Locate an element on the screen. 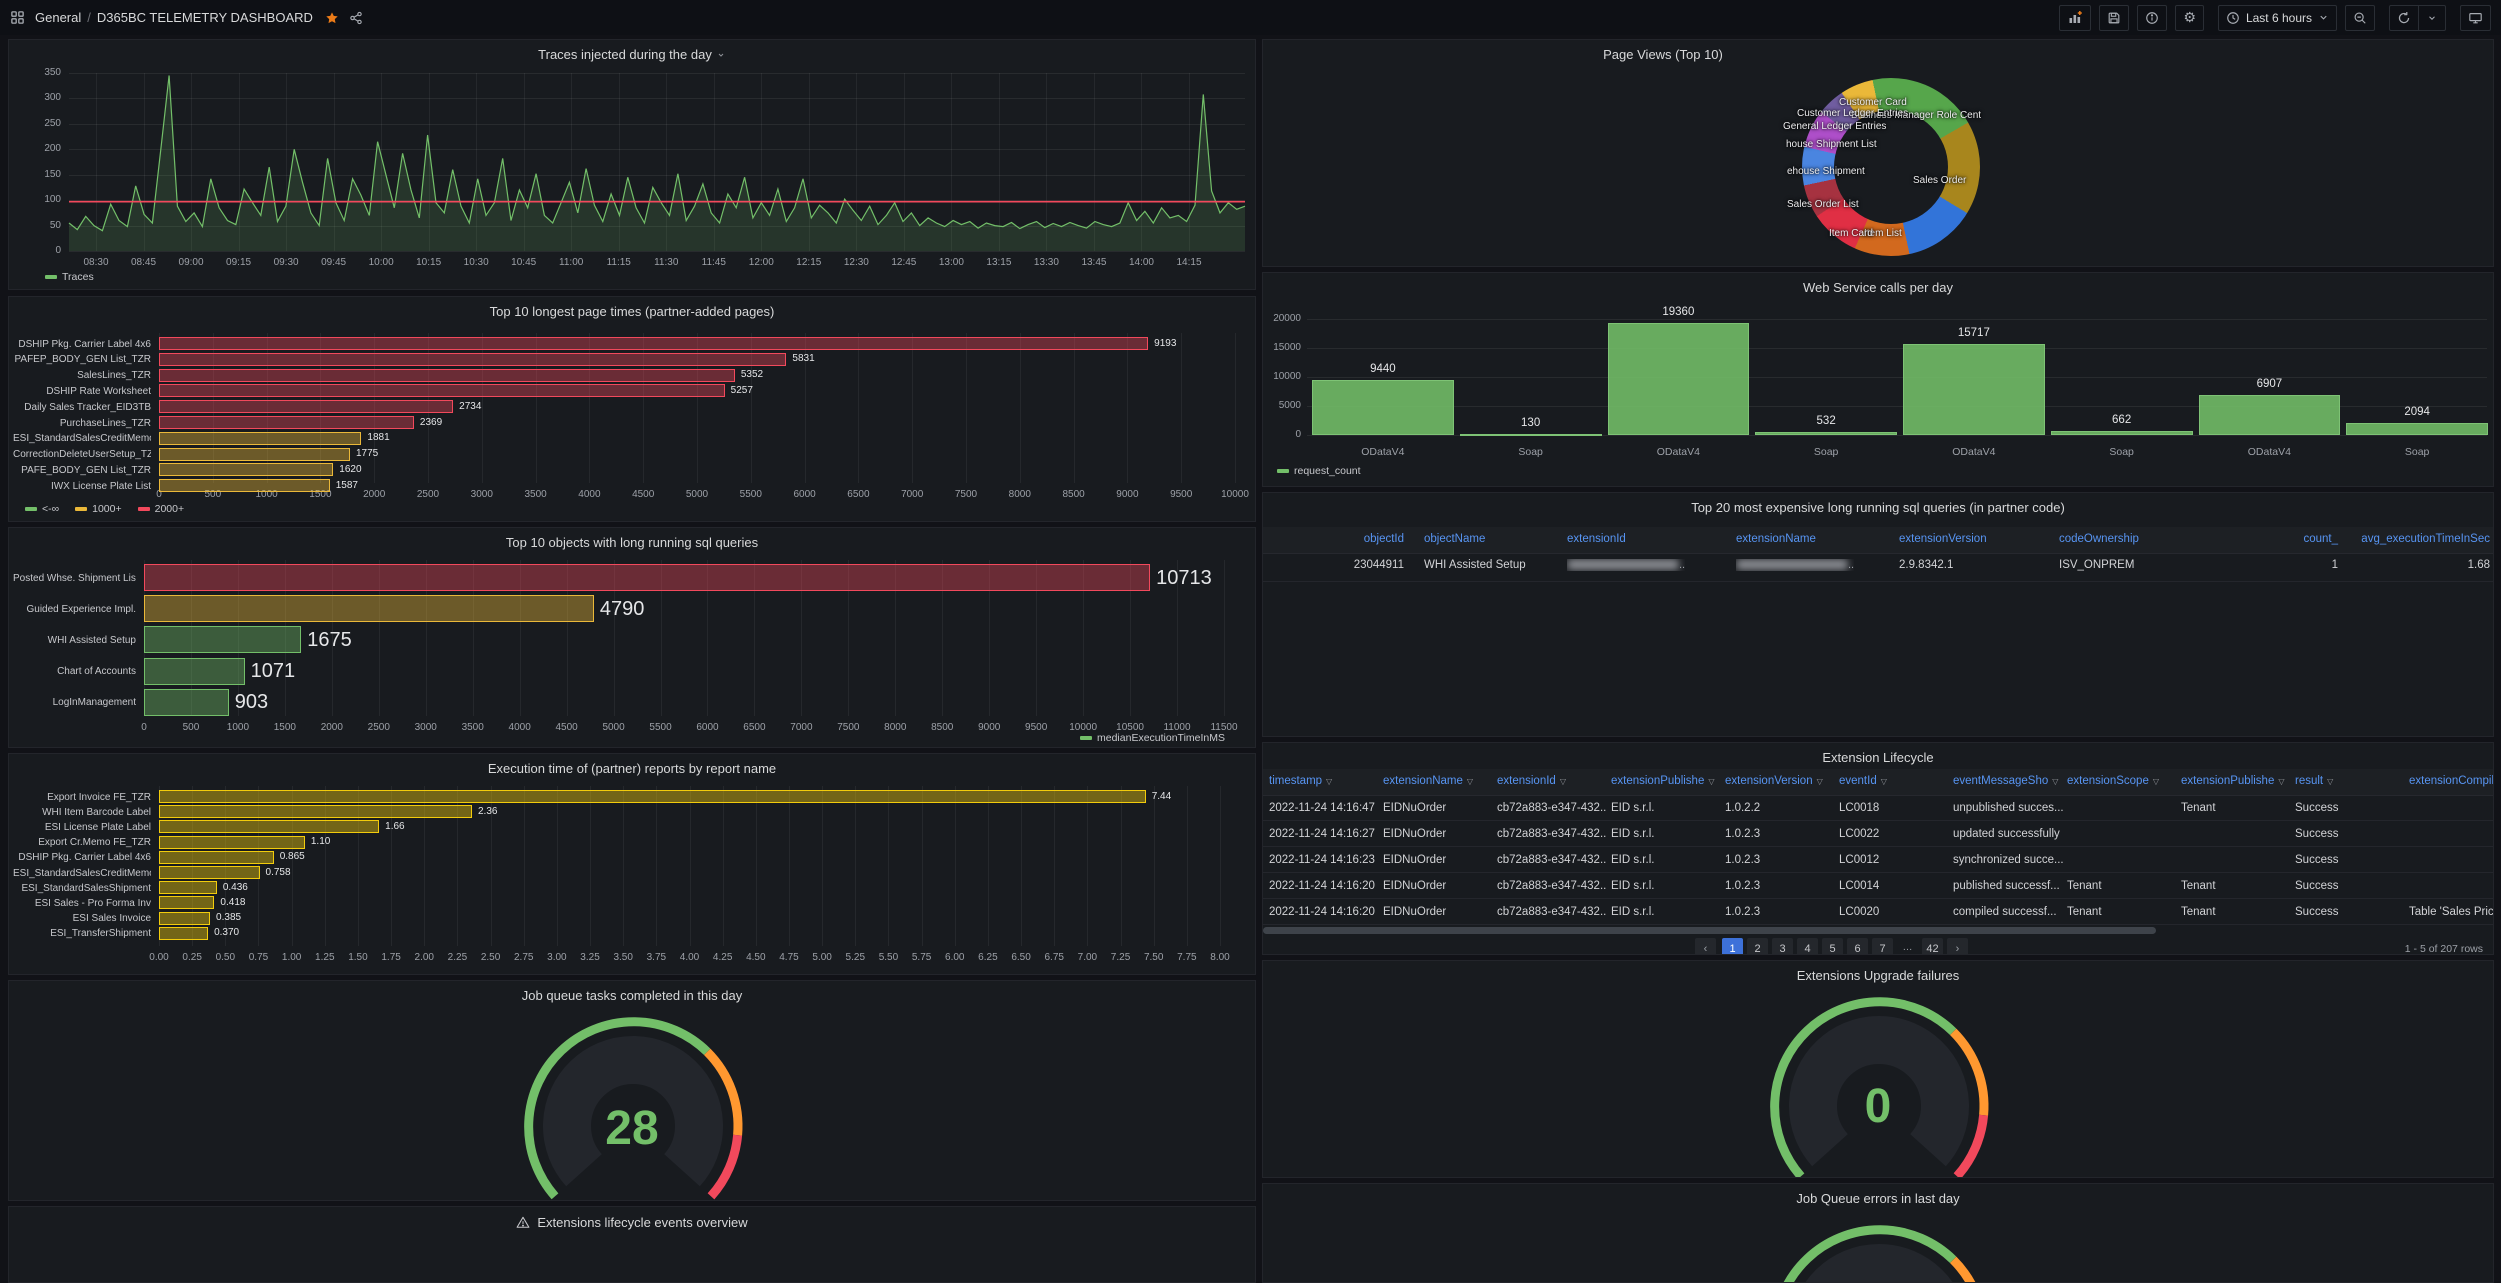  panel-title: Job queue tasks completed in this day is located at coordinates (632, 995).